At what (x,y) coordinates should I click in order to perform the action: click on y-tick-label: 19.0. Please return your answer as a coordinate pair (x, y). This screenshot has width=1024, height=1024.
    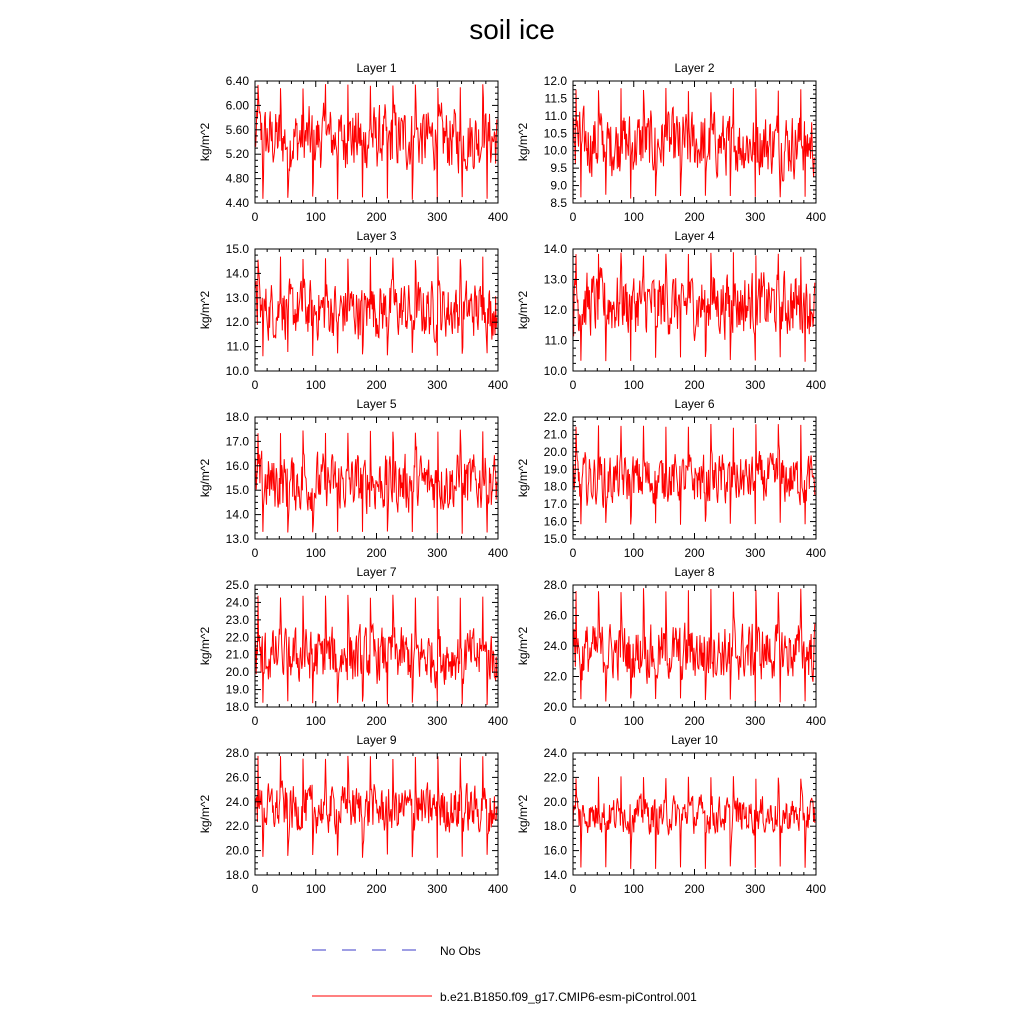
    Looking at the image, I should click on (238, 690).